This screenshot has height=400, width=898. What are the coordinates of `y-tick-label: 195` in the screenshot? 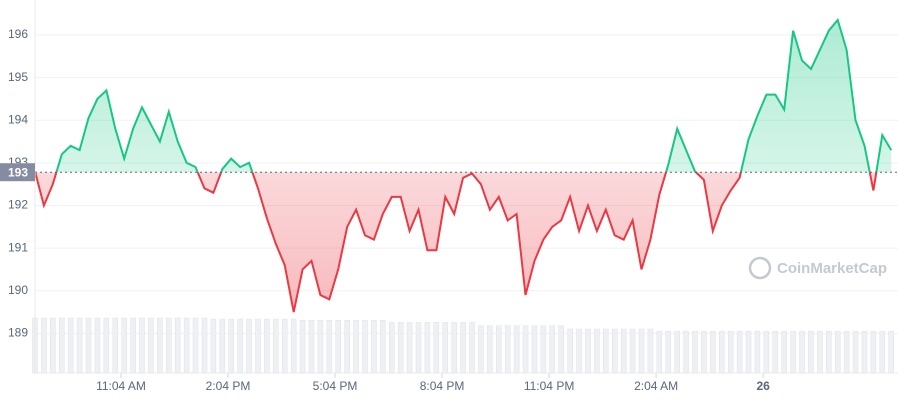 It's located at (18, 77).